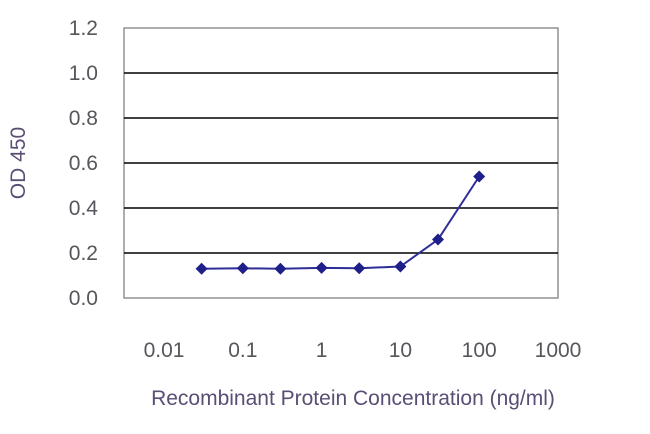 The image size is (650, 434). Describe the element at coordinates (83, 253) in the screenshot. I see `y-tick-label: 0.2` at that location.